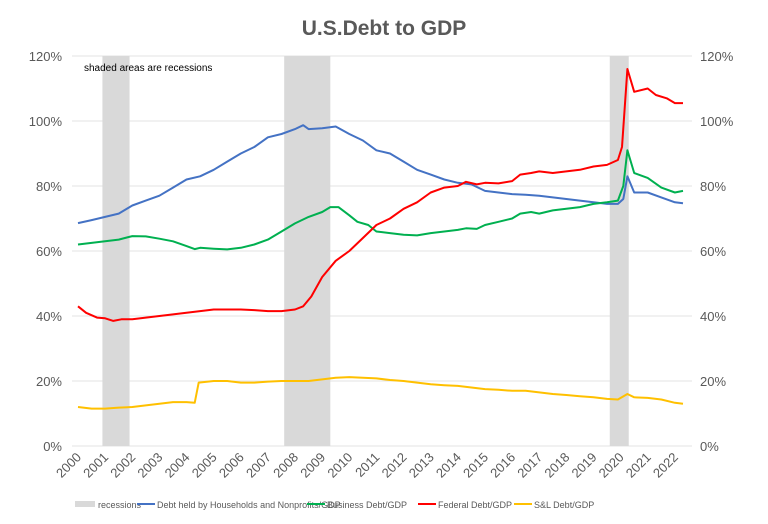 Image resolution: width=768 pixels, height=524 pixels. I want to click on x-tick-label: 2010, so click(339, 465).